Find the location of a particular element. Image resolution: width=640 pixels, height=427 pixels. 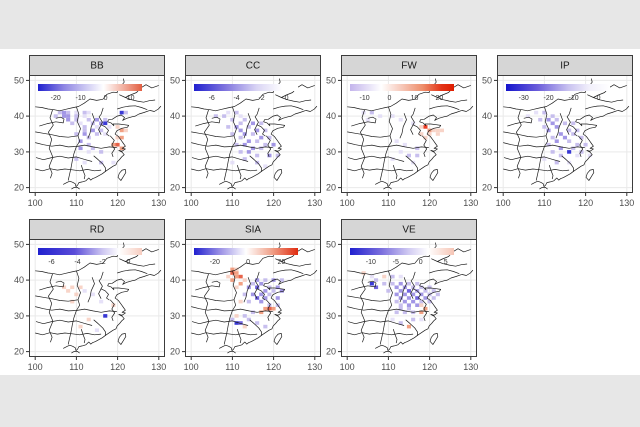

colorbar-tick-label: 10 is located at coordinates (131, 98).